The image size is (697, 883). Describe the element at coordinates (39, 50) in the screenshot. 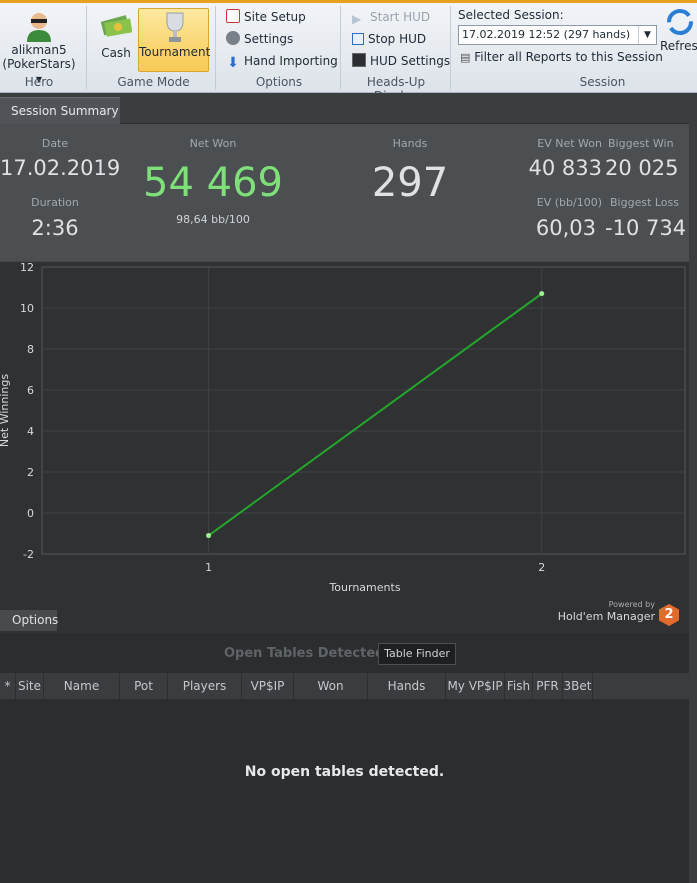

I see `hero-username: alikman5` at that location.